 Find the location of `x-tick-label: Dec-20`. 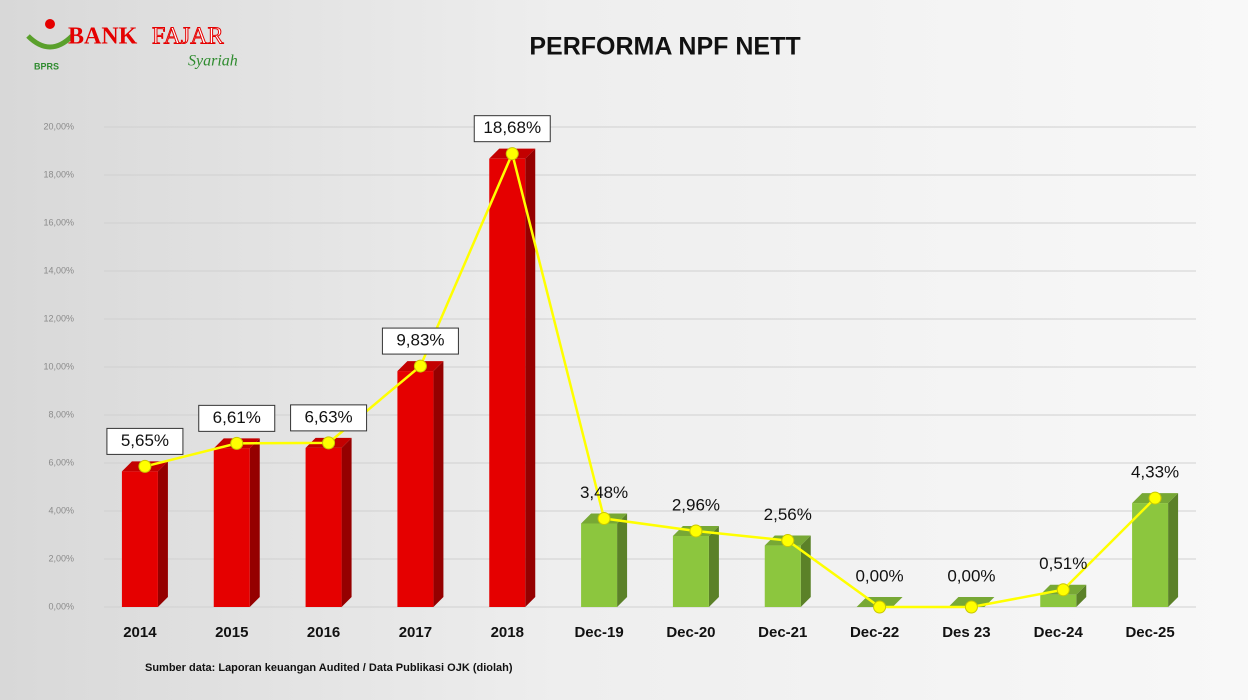

x-tick-label: Dec-20 is located at coordinates (690, 632).